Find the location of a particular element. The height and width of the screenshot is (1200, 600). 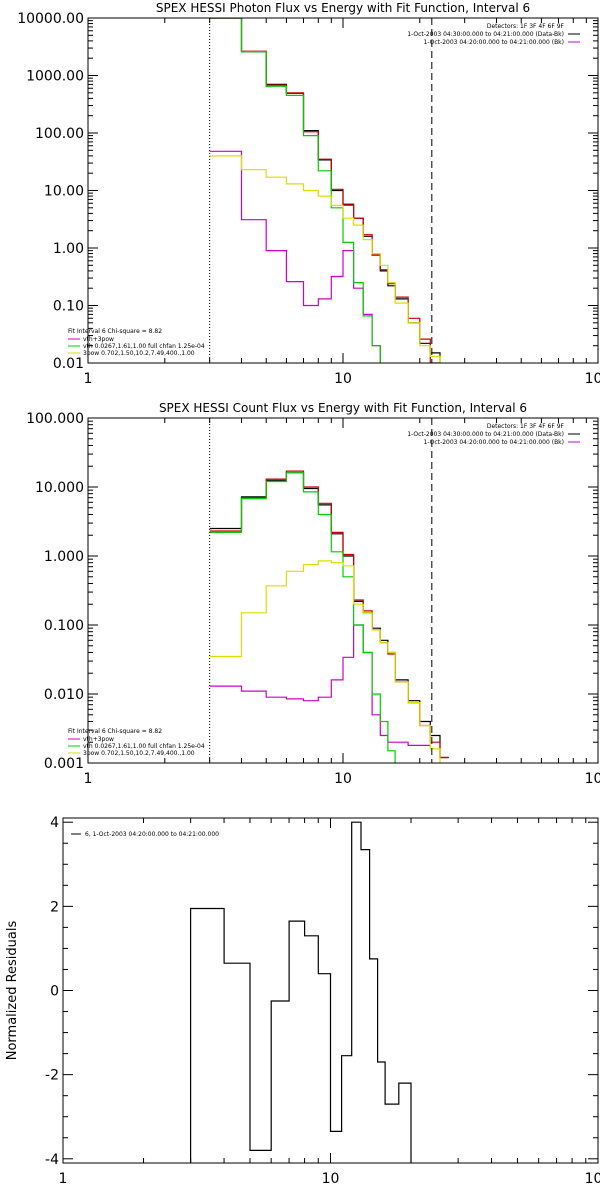

series-2-line is located at coordinates (325, 190).